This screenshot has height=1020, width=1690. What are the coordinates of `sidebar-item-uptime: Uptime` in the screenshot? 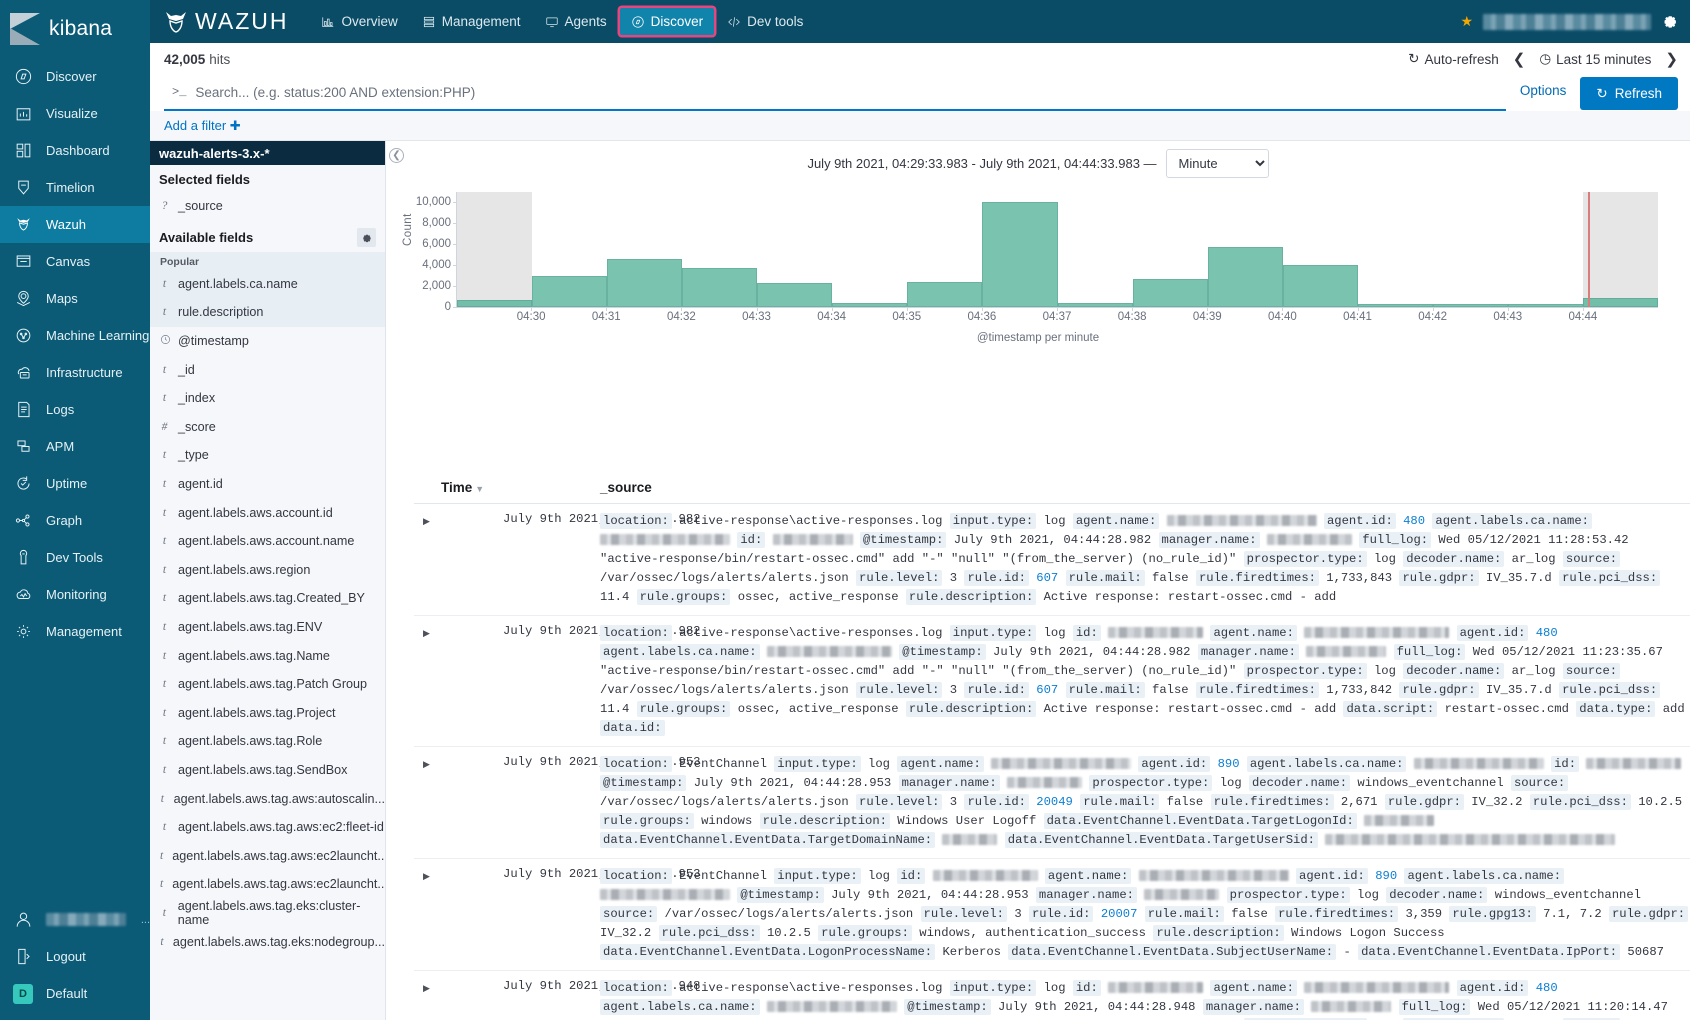 It's located at (75, 483).